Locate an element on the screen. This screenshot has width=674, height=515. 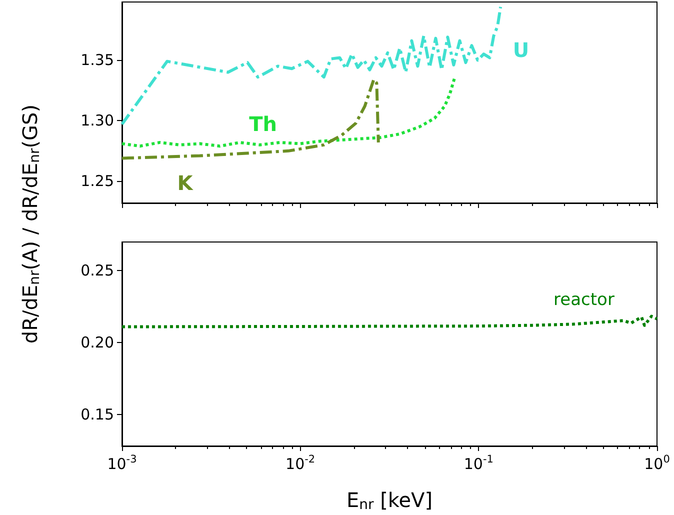
y-tick-label: 1.25 is located at coordinates (97, 181).